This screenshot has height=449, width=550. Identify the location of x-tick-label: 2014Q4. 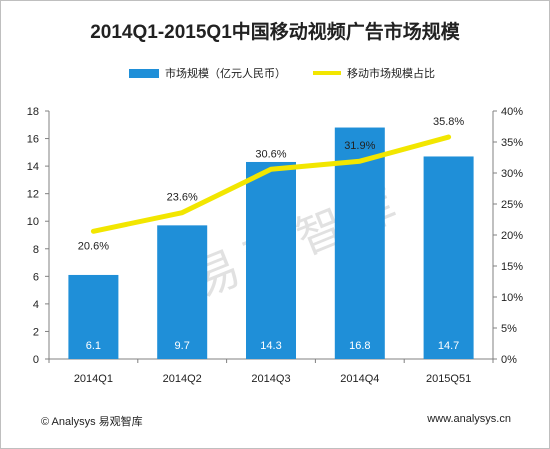
(359, 379).